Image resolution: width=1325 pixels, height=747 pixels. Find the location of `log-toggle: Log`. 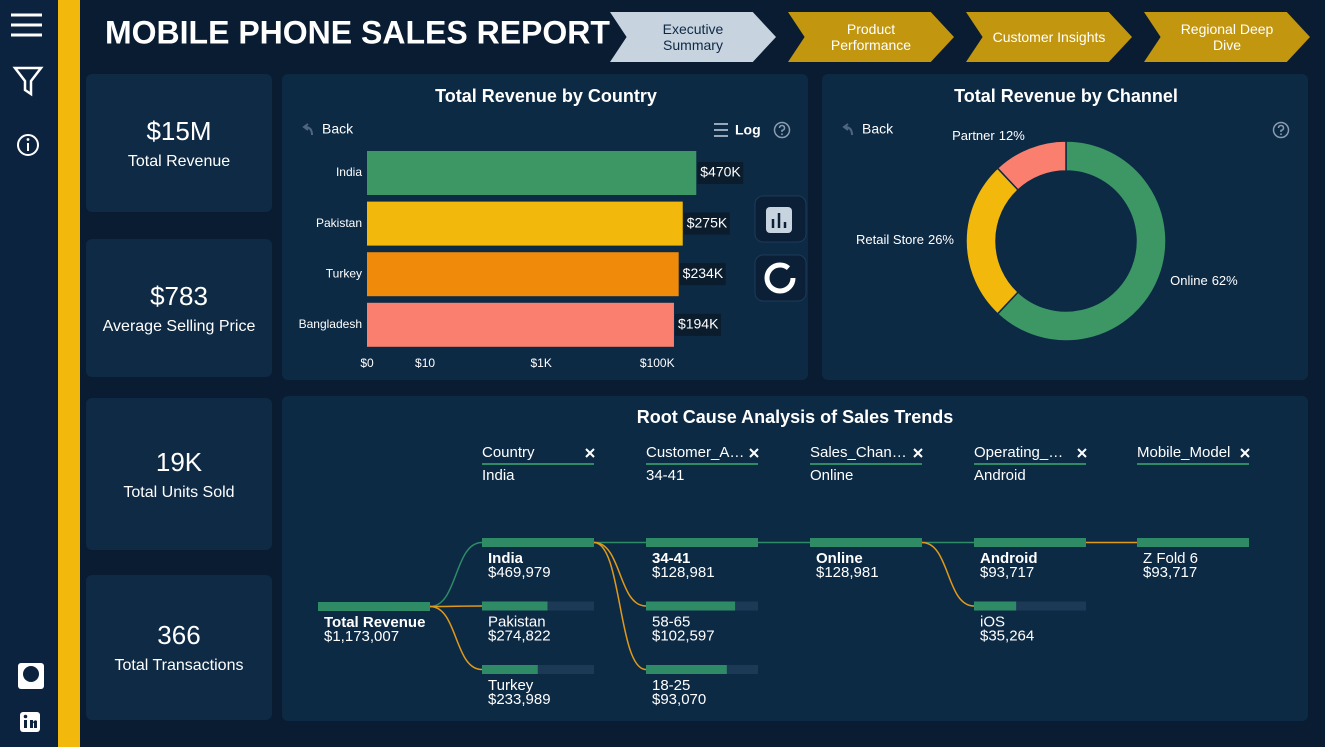

log-toggle: Log is located at coordinates (737, 130).